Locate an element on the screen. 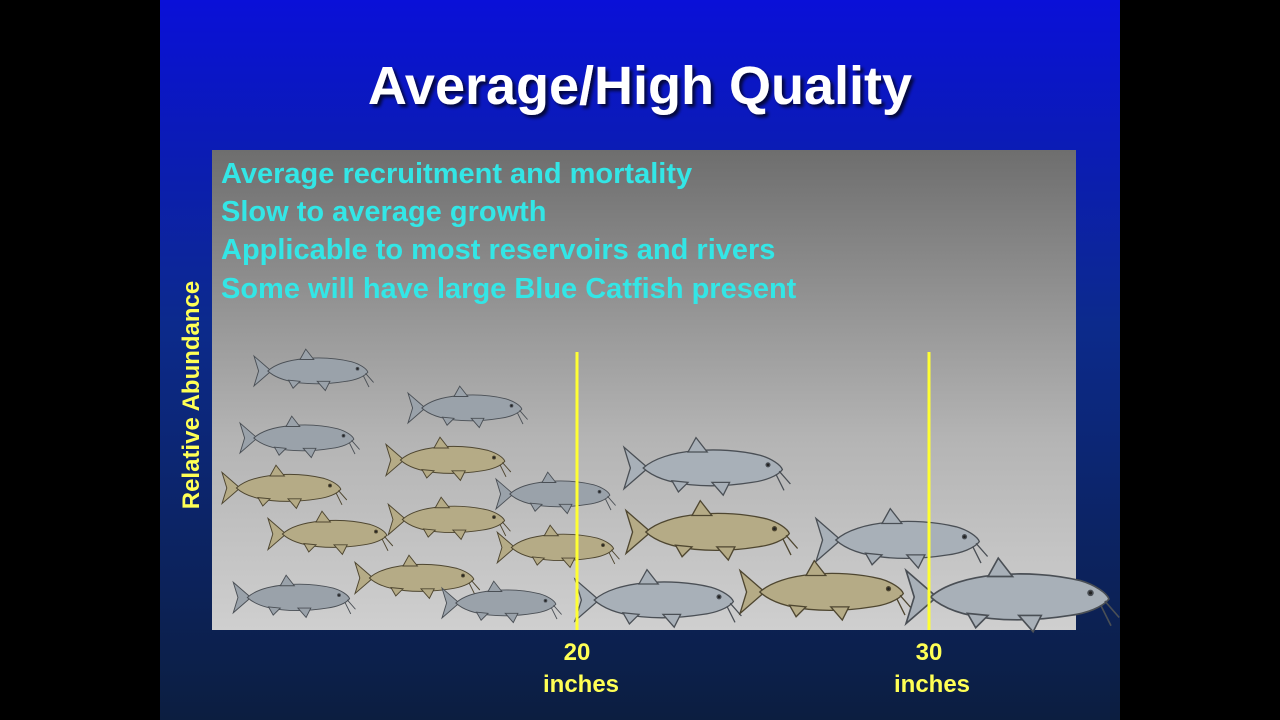  slide-title: Average/High Quality is located at coordinates (640, 86).